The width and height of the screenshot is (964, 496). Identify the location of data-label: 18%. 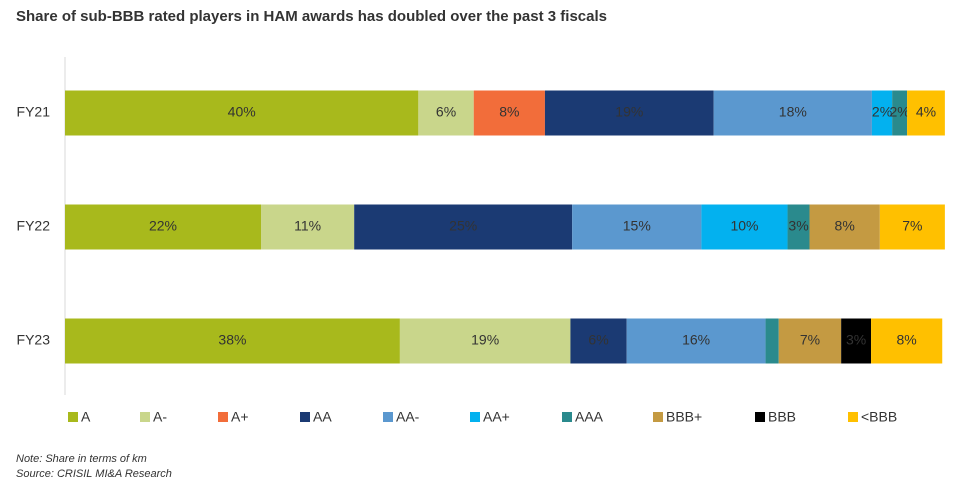
(793, 112).